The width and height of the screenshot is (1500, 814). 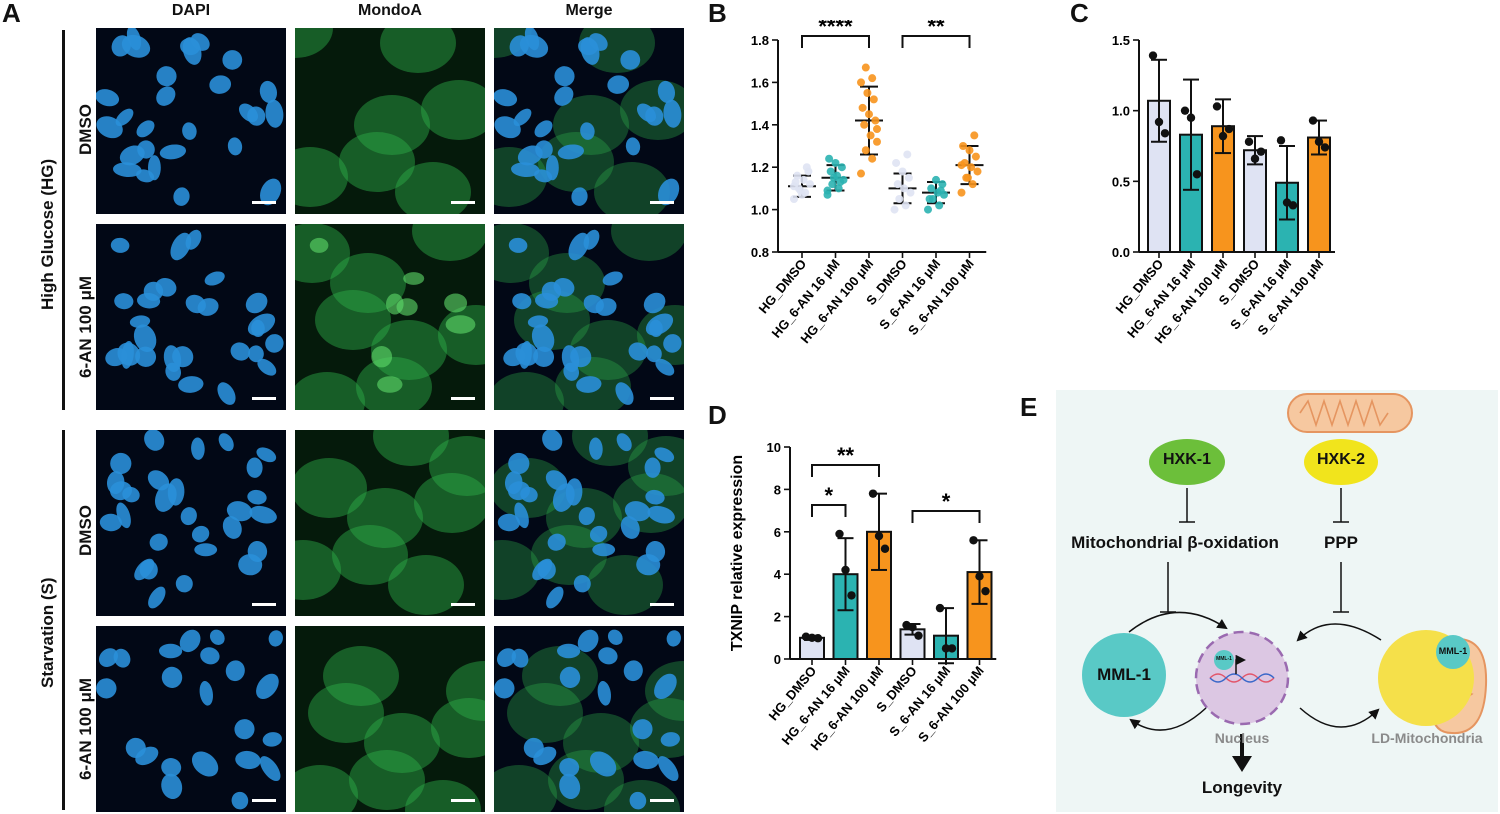 I want to click on significance-label: *, so click(x=946, y=501).